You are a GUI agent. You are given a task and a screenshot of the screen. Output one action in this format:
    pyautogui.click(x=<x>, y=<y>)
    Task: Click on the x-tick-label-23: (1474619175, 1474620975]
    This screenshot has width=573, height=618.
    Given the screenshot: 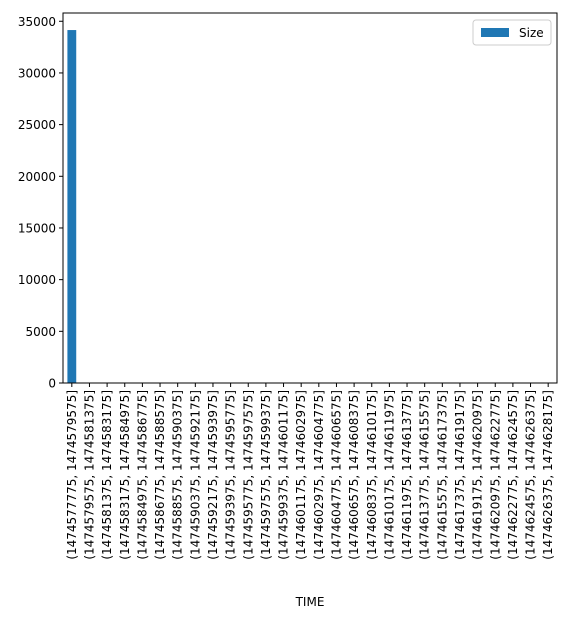 What is the action you would take?
    pyautogui.click(x=478, y=475)
    